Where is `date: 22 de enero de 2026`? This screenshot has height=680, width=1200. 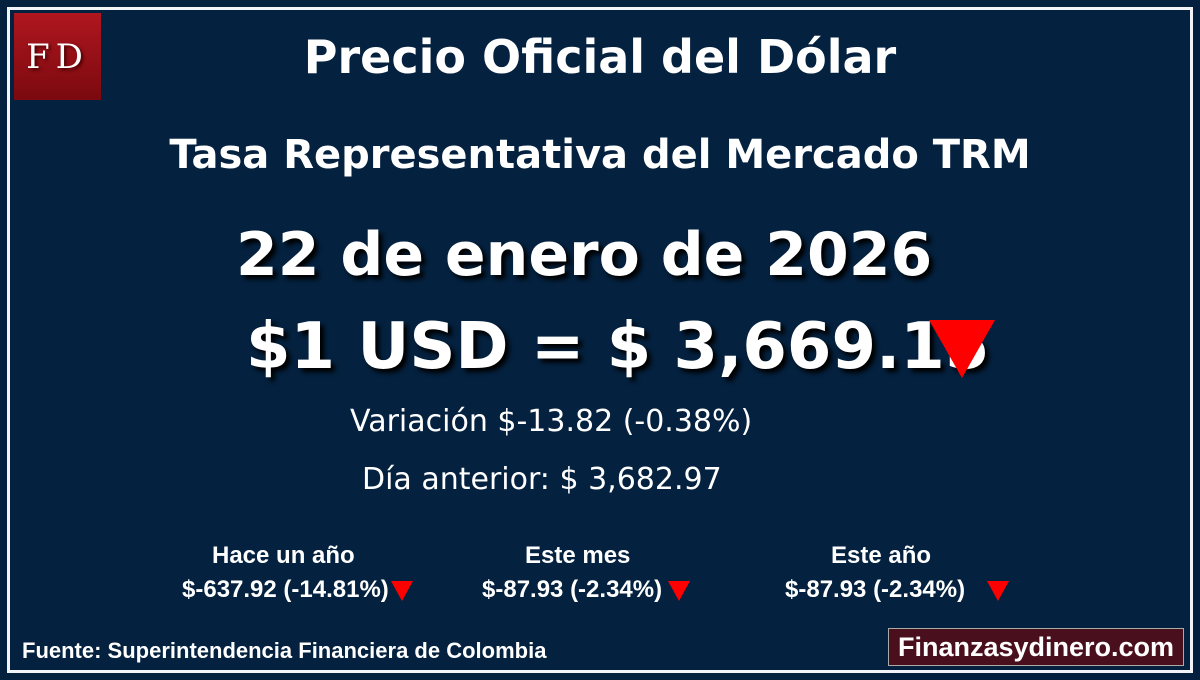
date: 22 de enero de 2026 is located at coordinates (584, 255).